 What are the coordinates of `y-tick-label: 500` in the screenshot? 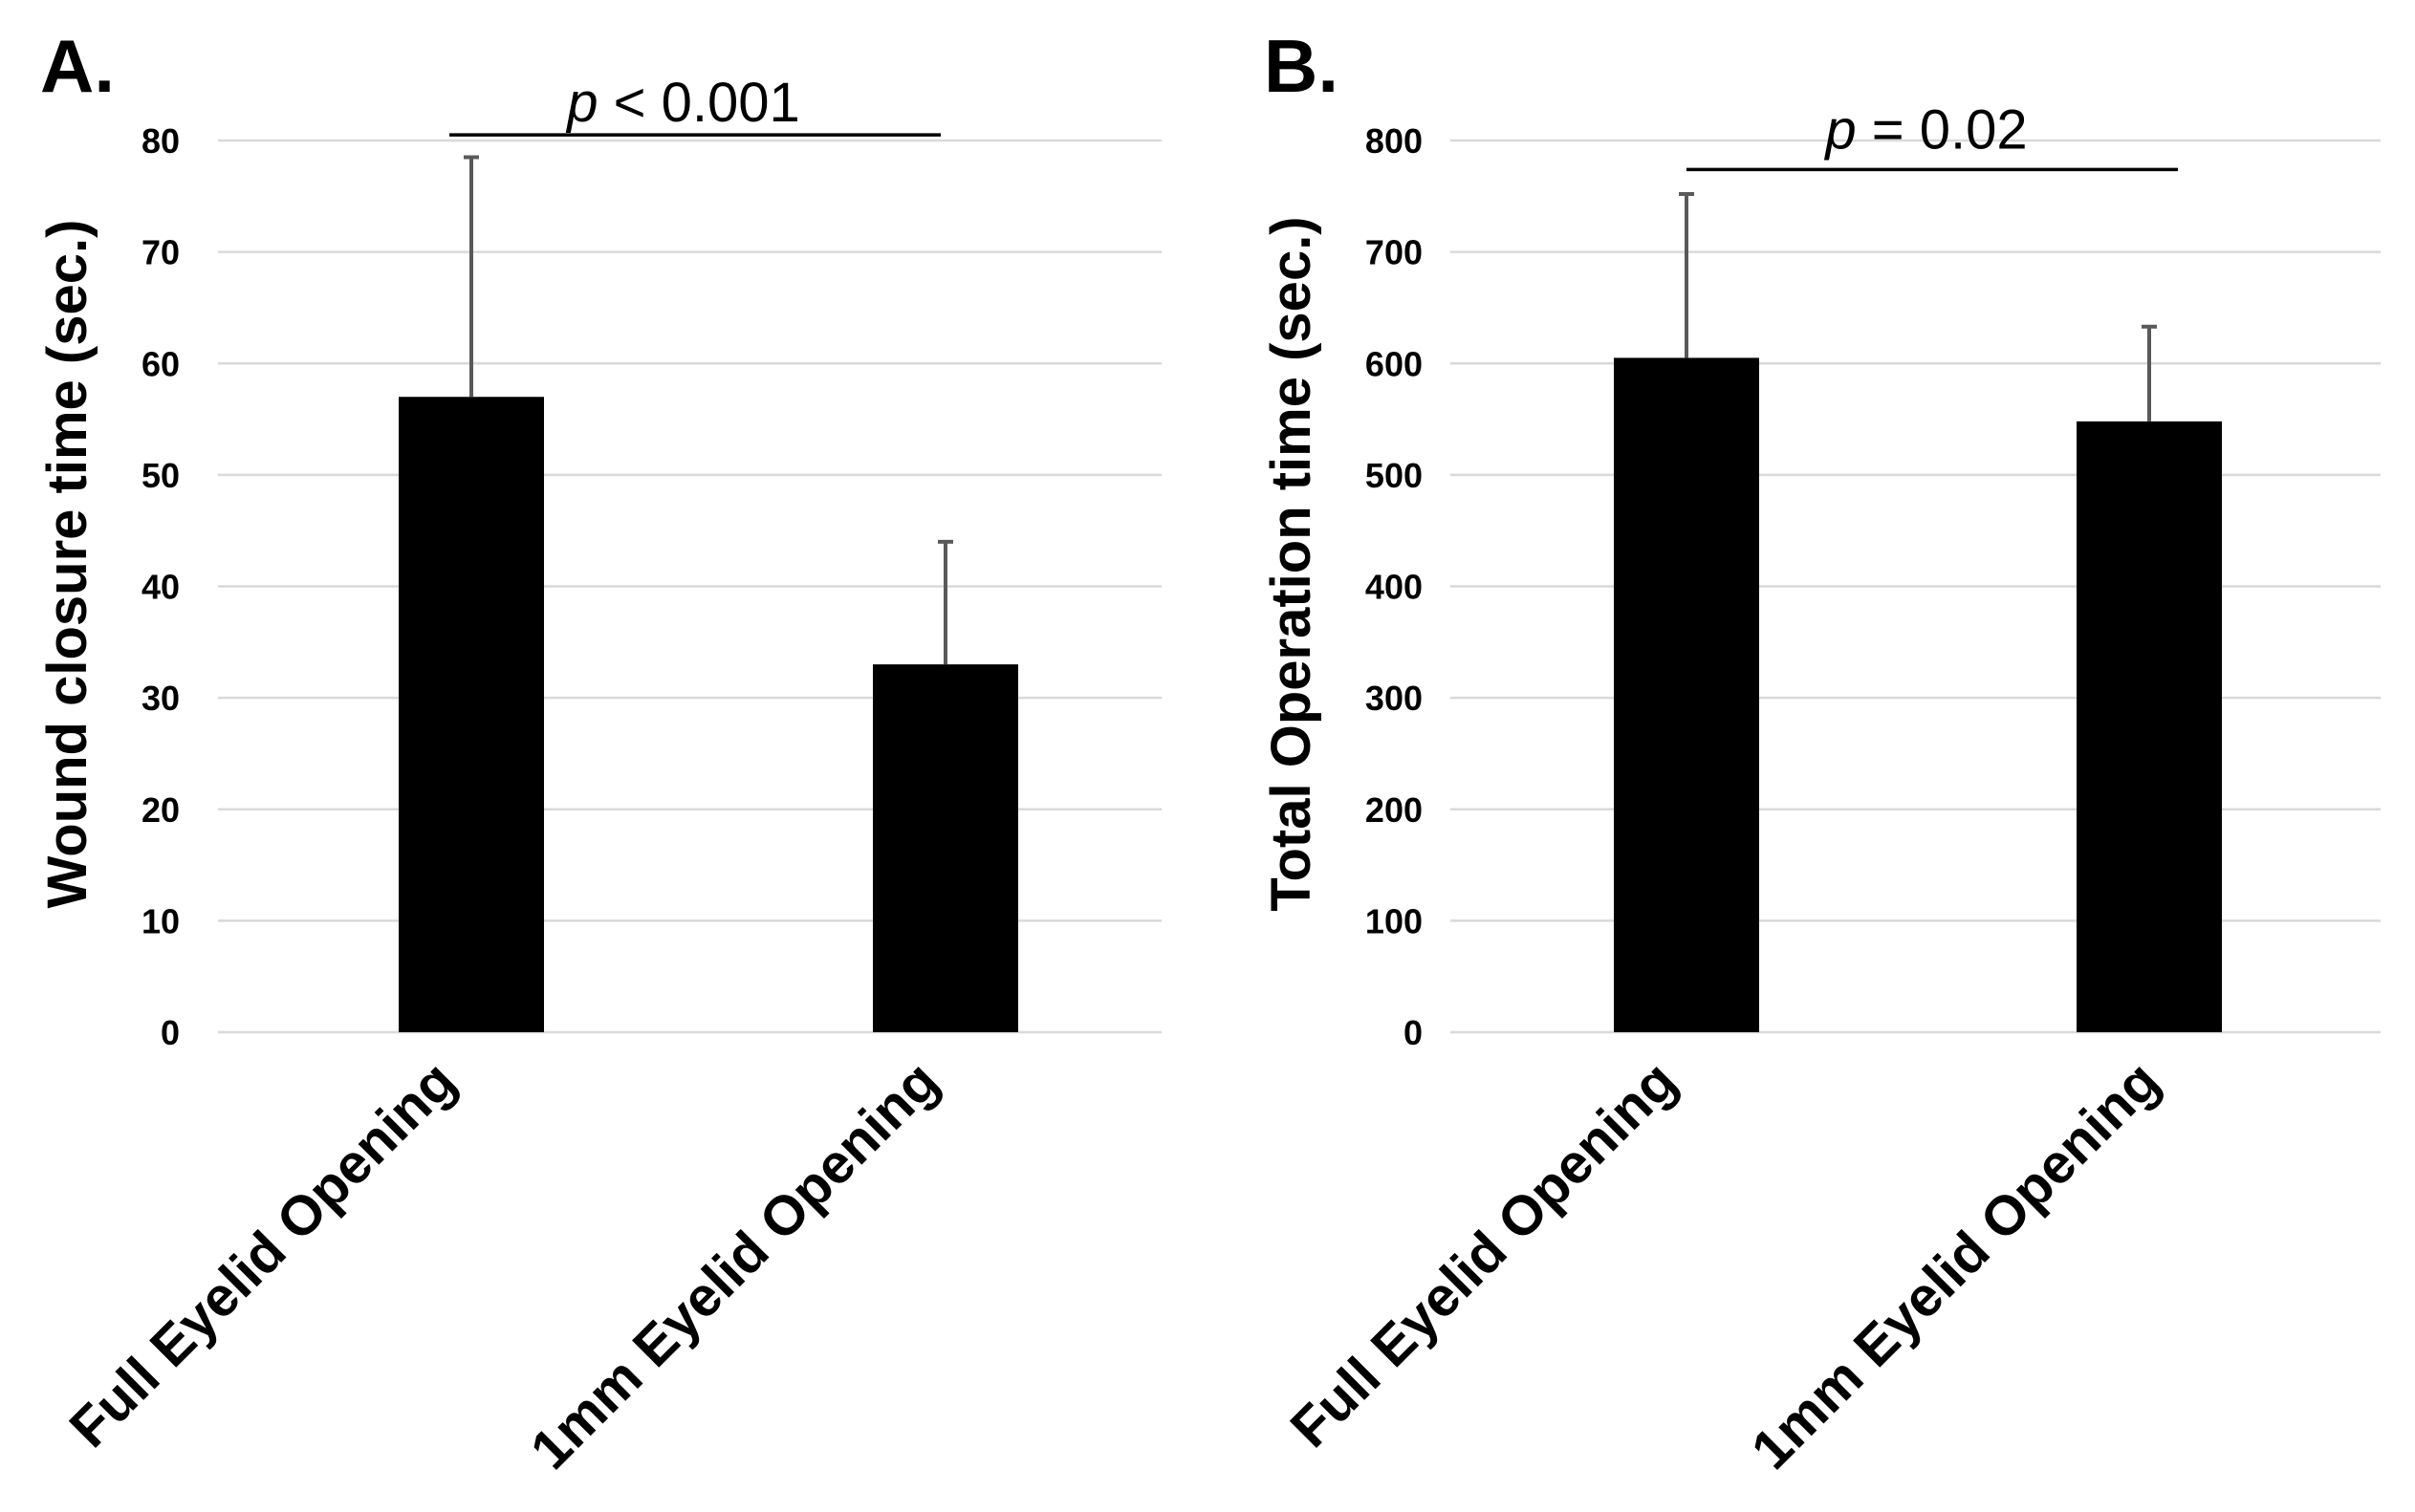 It's located at (1394, 475).